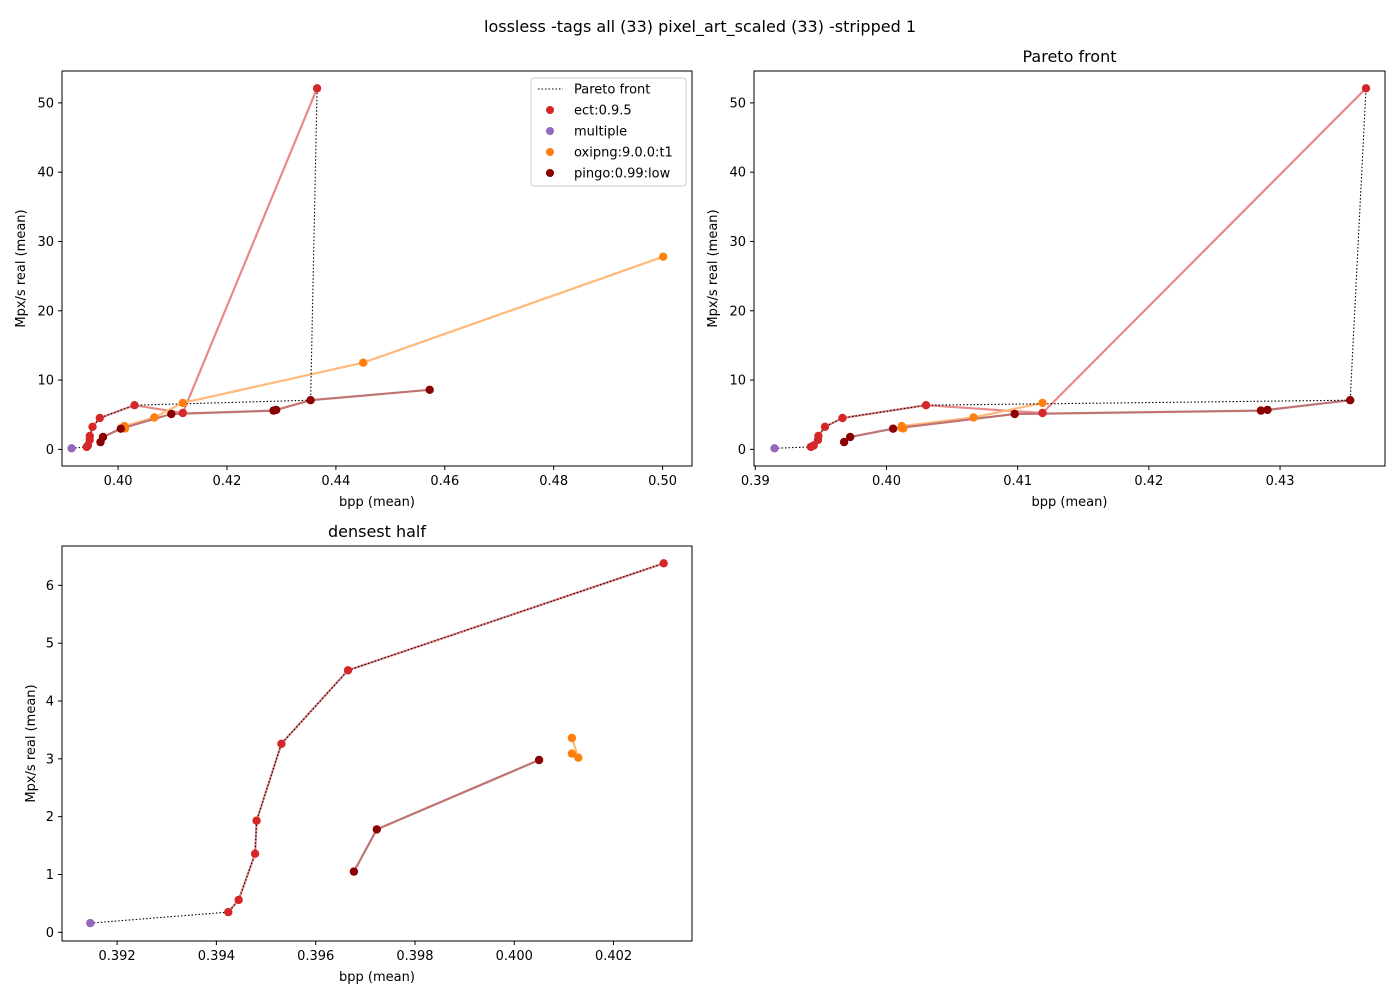 The height and width of the screenshot is (1000, 1400). Describe the element at coordinates (550, 173) in the screenshot. I see `legend-marker-pingo-0-99-low` at that location.